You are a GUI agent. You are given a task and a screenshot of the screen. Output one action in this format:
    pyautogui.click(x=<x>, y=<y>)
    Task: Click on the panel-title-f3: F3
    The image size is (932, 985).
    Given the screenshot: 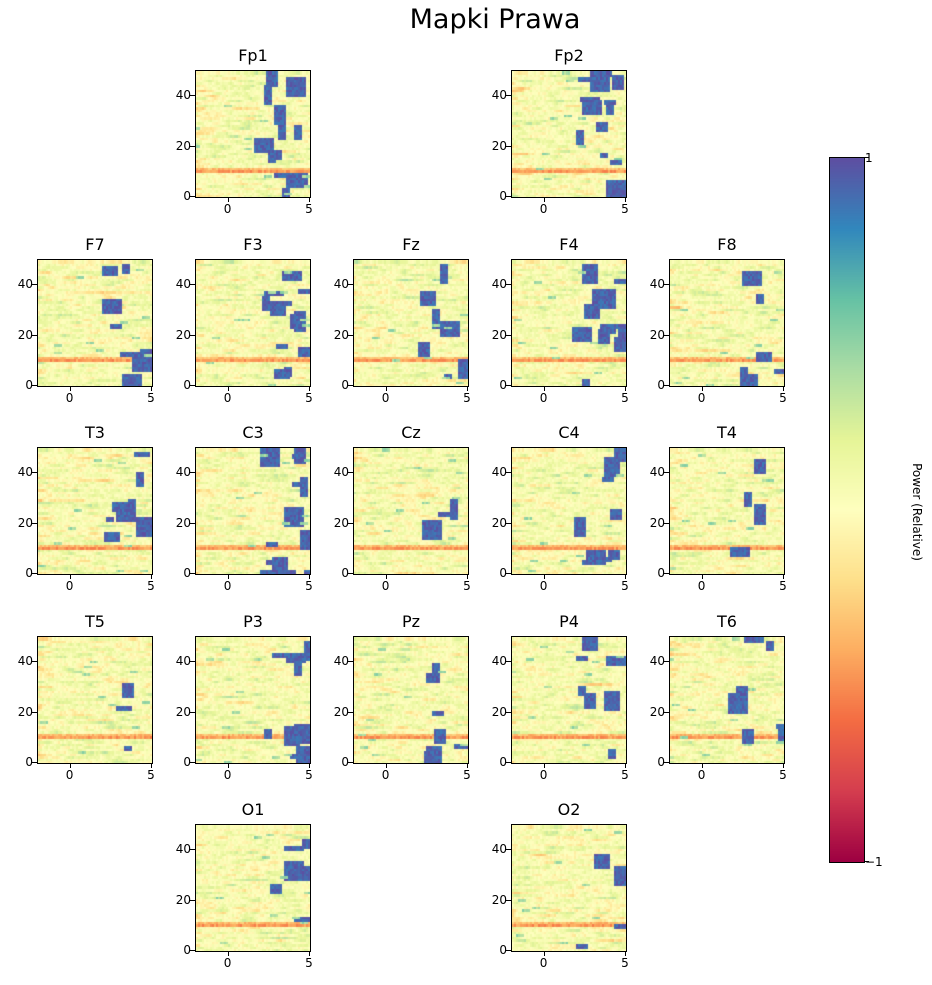 What is the action you would take?
    pyautogui.click(x=253, y=244)
    